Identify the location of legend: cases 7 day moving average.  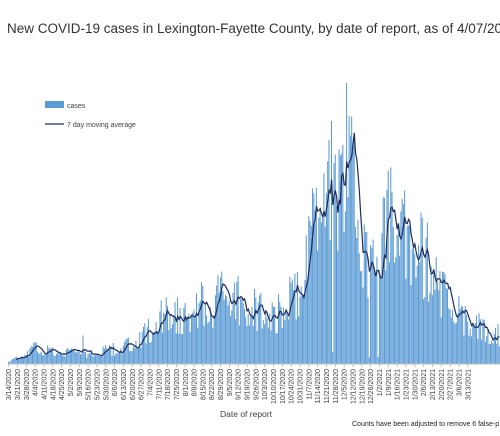
(90, 115).